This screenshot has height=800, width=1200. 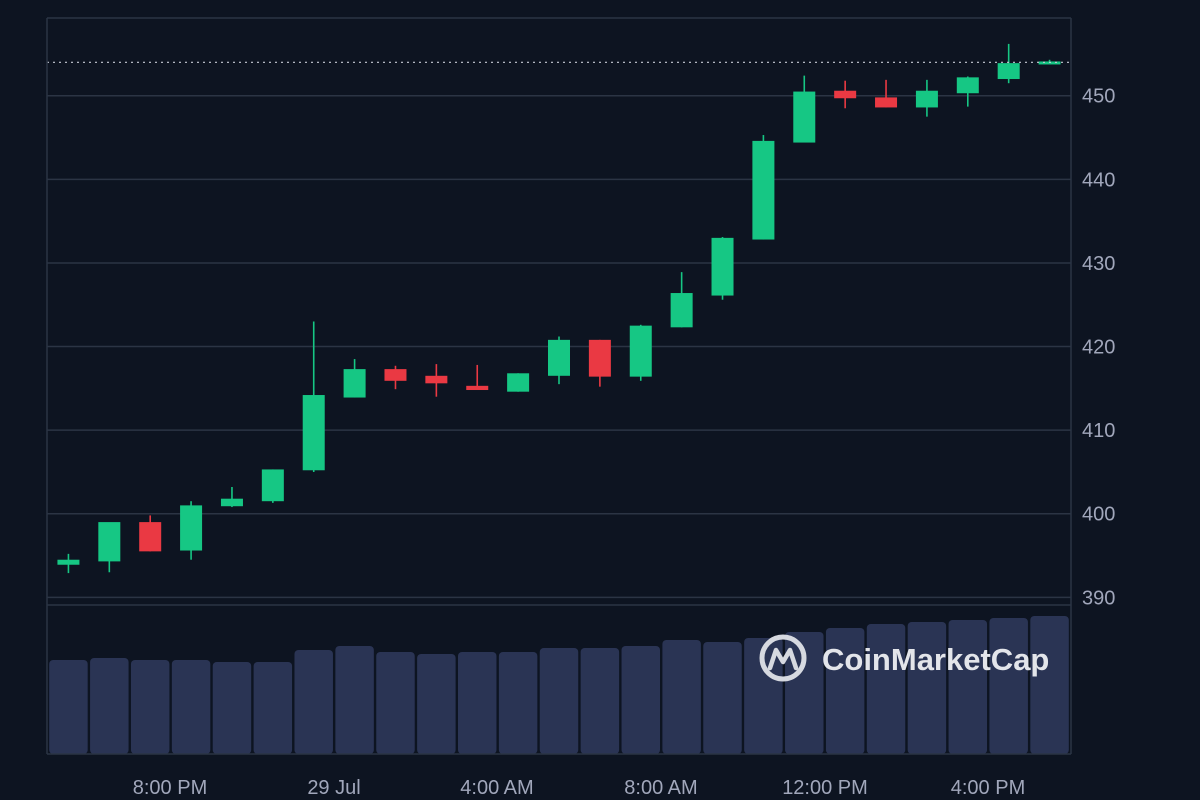 I want to click on x-tick-label: 8:00 PM, so click(x=170, y=788).